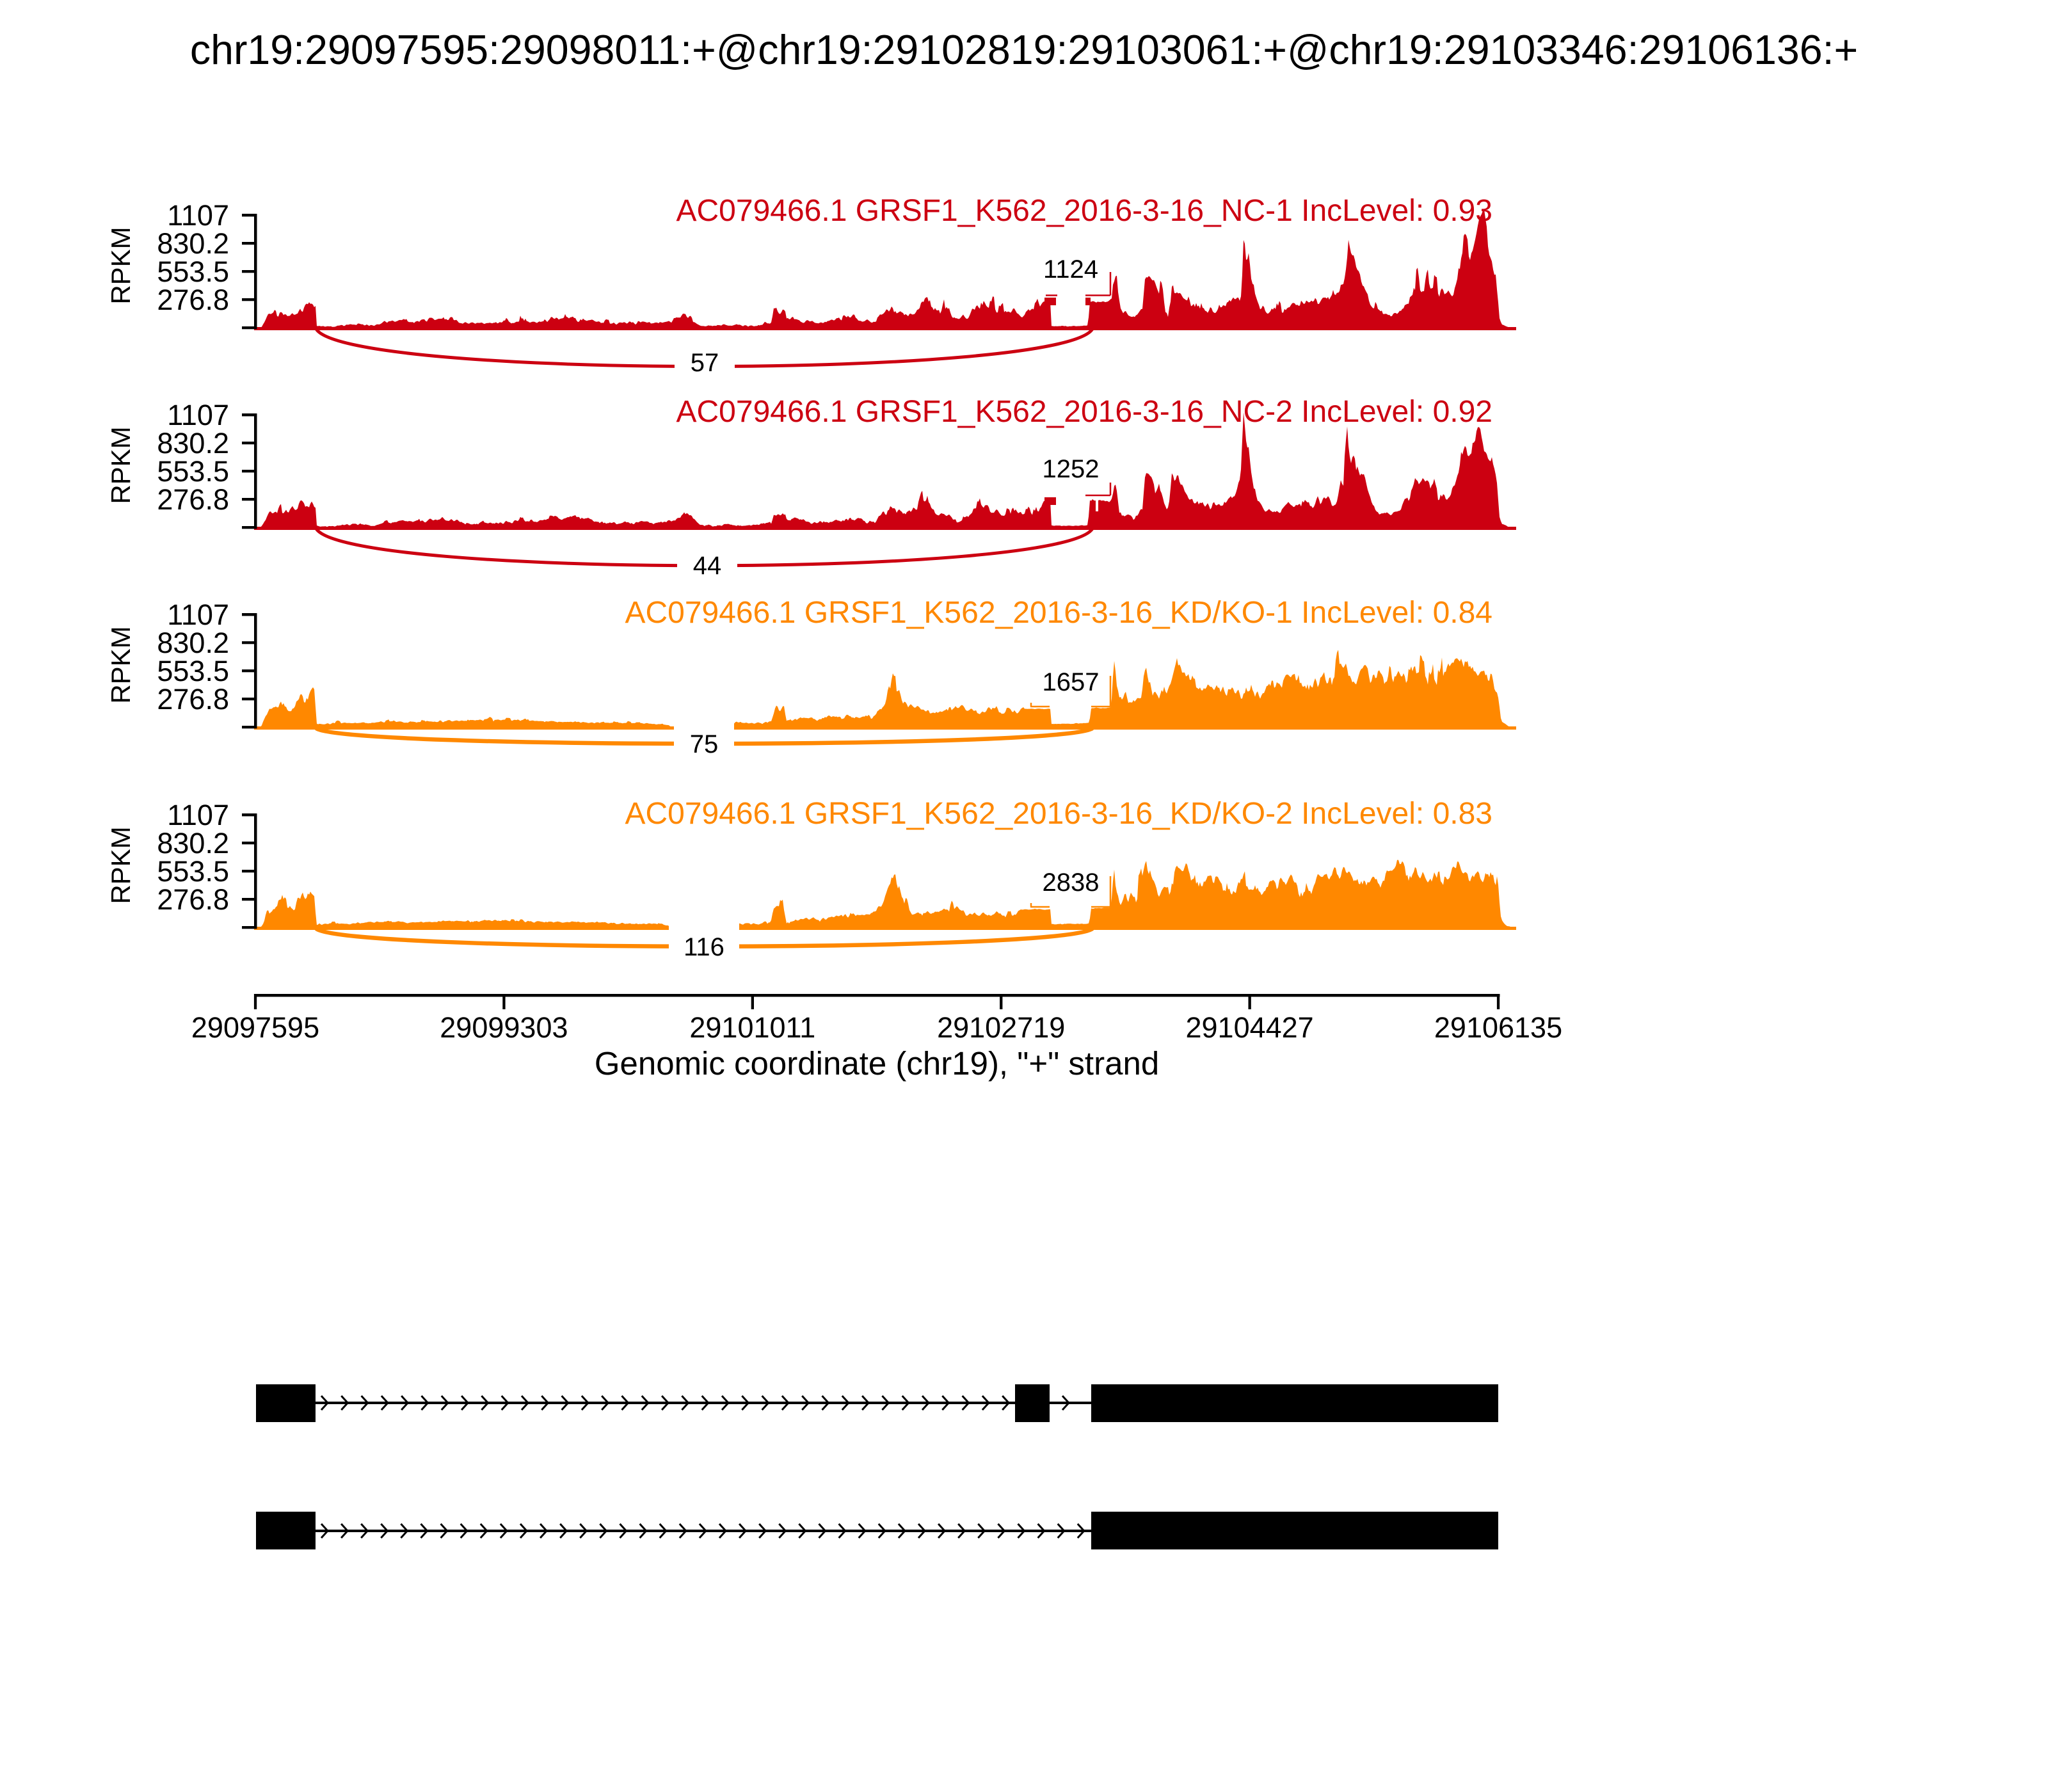 The image size is (2048, 1792). Describe the element at coordinates (707, 566) in the screenshot. I see `svg-text: 44` at that location.